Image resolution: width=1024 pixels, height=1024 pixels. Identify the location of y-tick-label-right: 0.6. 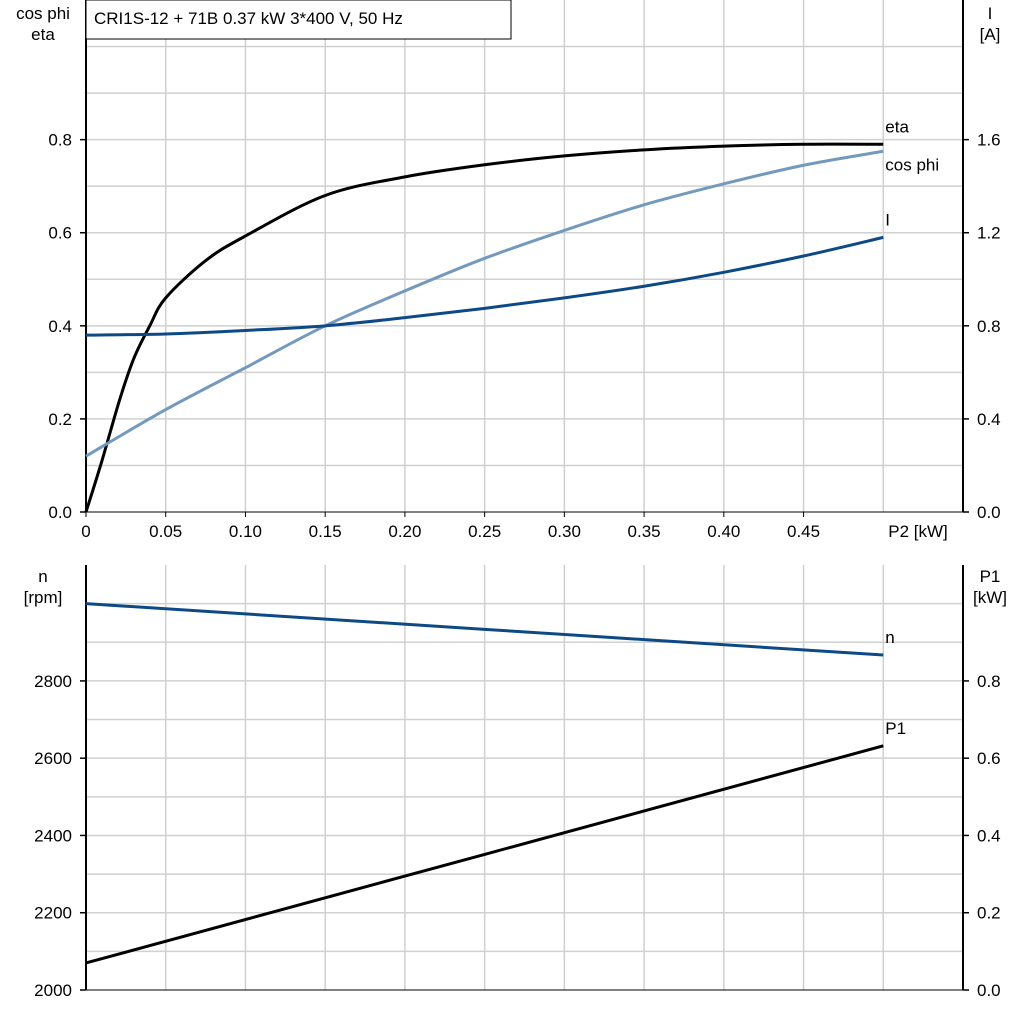
(989, 758).